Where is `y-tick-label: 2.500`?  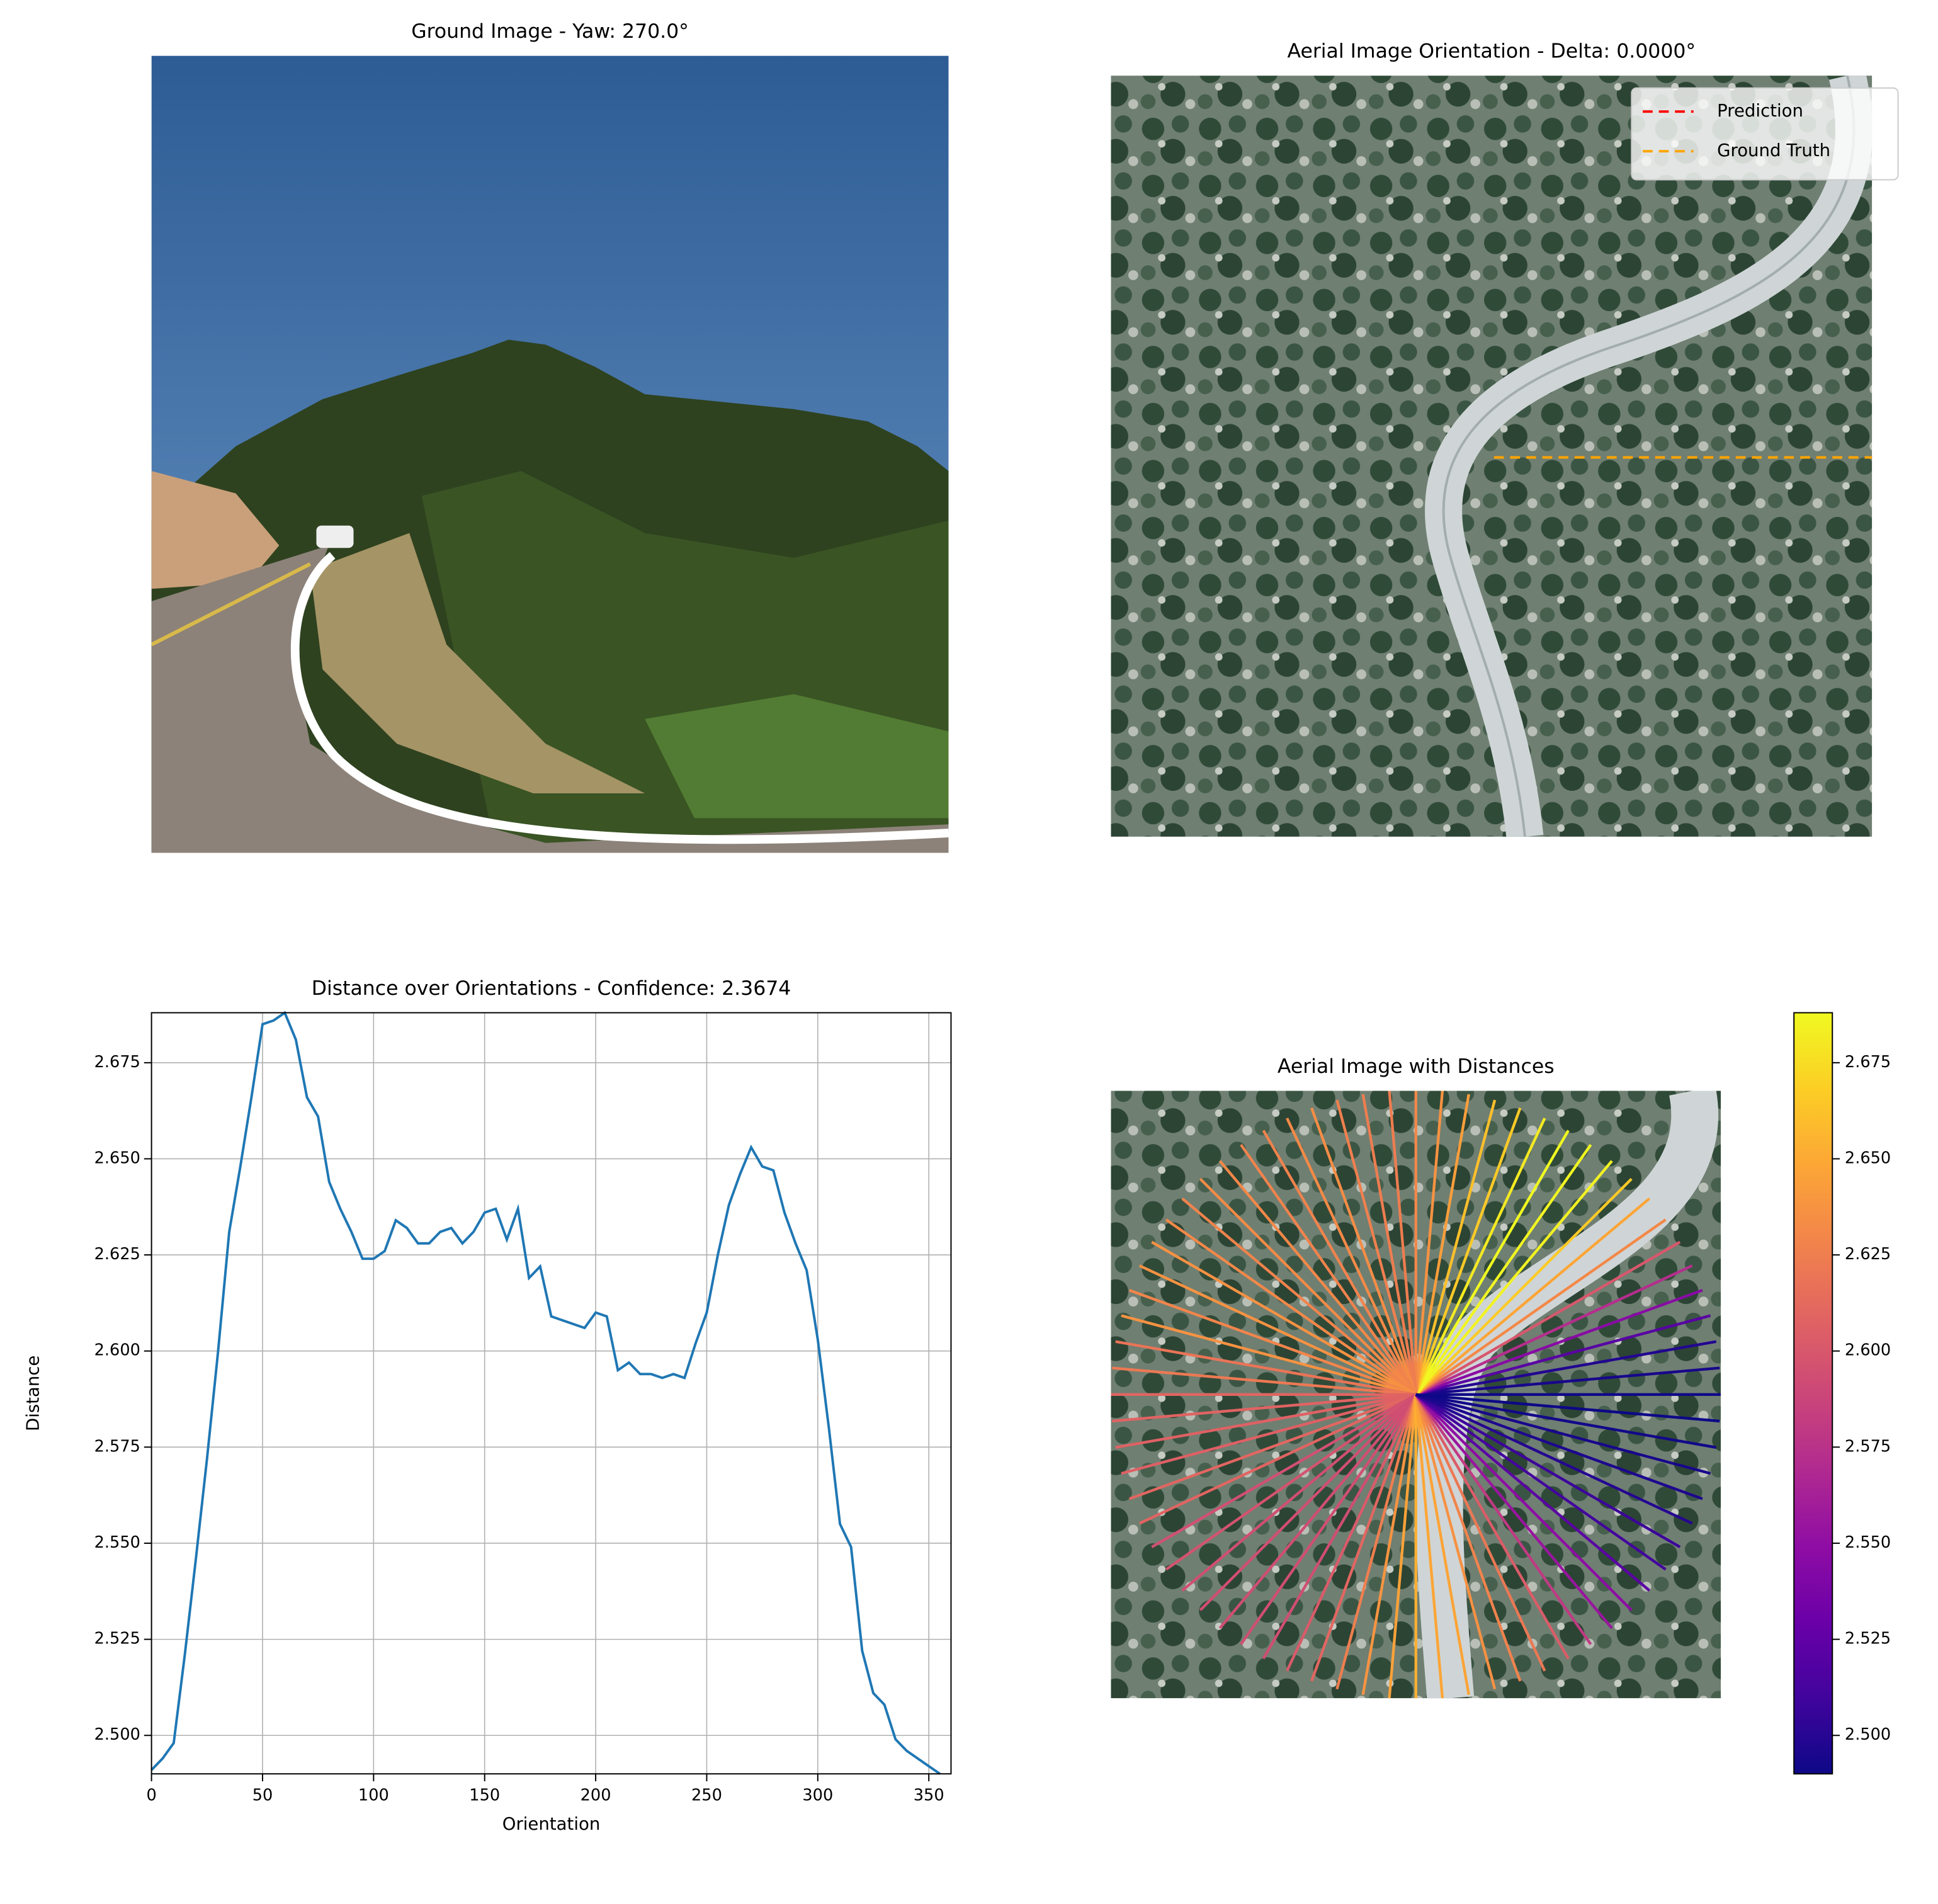
y-tick-label: 2.500 is located at coordinates (117, 1734).